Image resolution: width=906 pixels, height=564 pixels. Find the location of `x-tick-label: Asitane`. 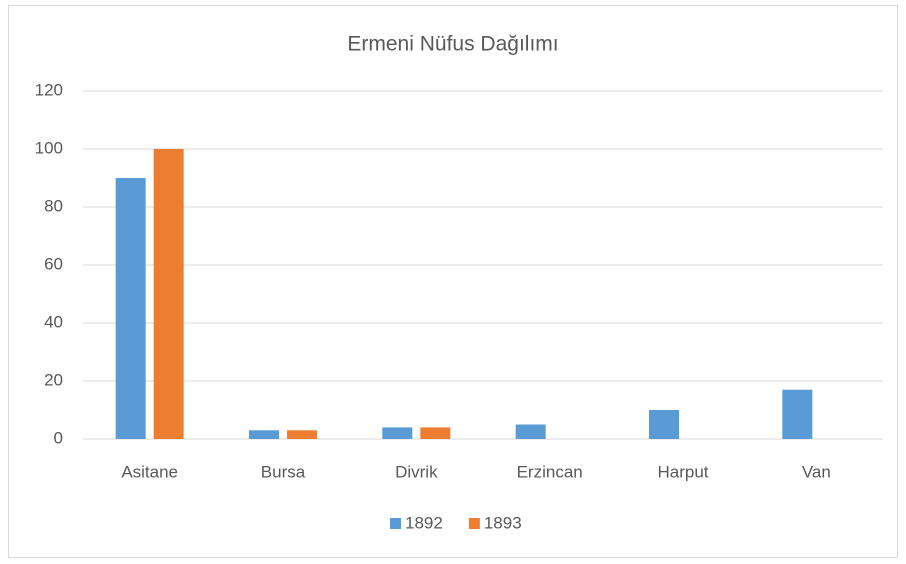

x-tick-label: Asitane is located at coordinates (149, 471).